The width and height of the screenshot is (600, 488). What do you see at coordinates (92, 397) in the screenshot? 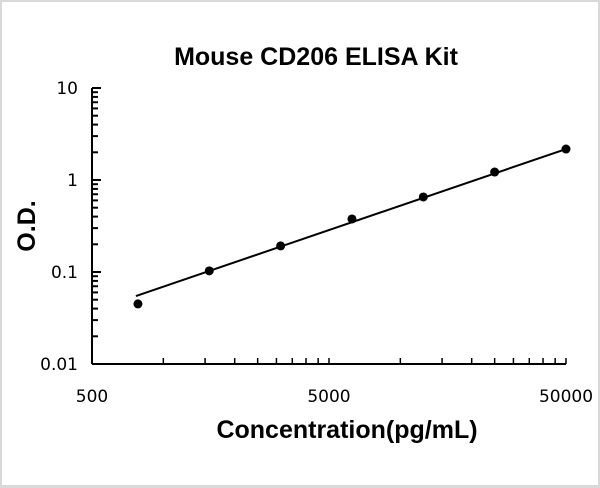
I see `x-tick-label: 500` at bounding box center [92, 397].